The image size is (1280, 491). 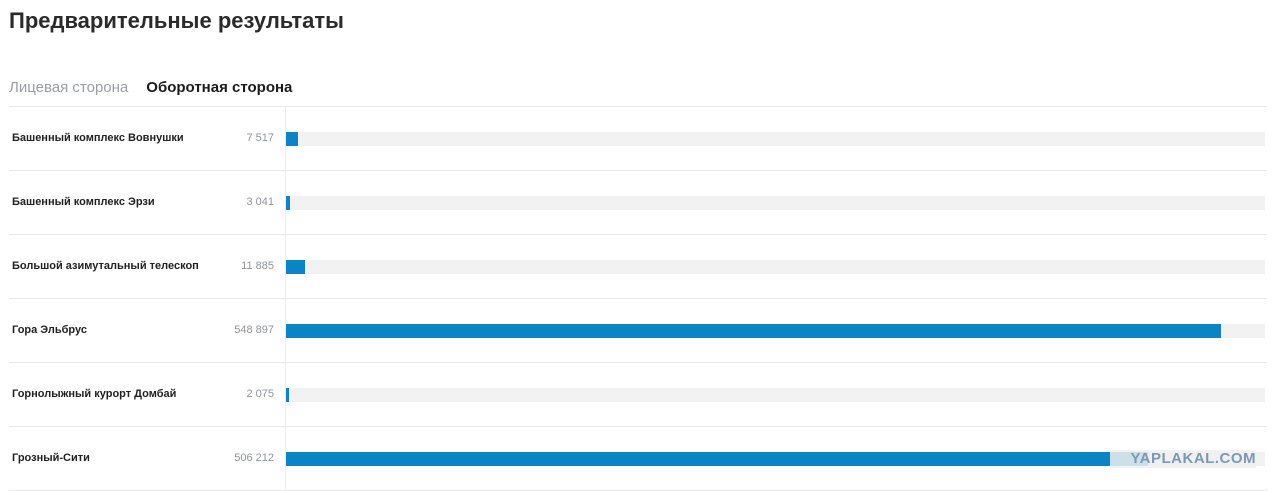 I want to click on watermark: YAPLAKAL.COM, so click(x=1183, y=459).